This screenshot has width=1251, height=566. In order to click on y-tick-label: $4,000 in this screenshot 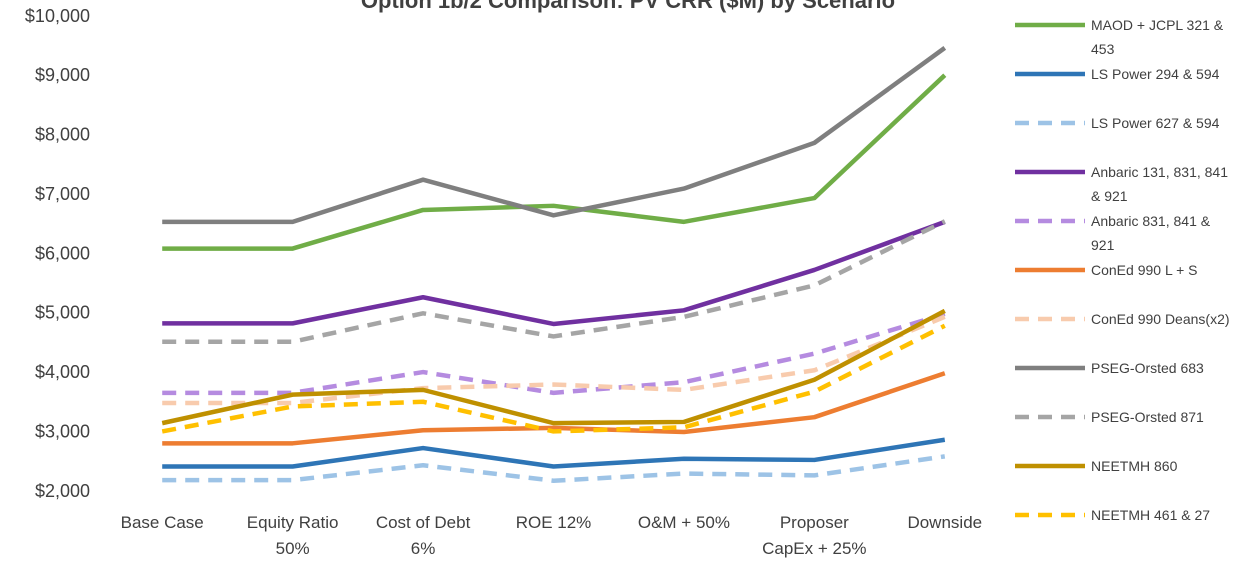, I will do `click(62, 372)`.